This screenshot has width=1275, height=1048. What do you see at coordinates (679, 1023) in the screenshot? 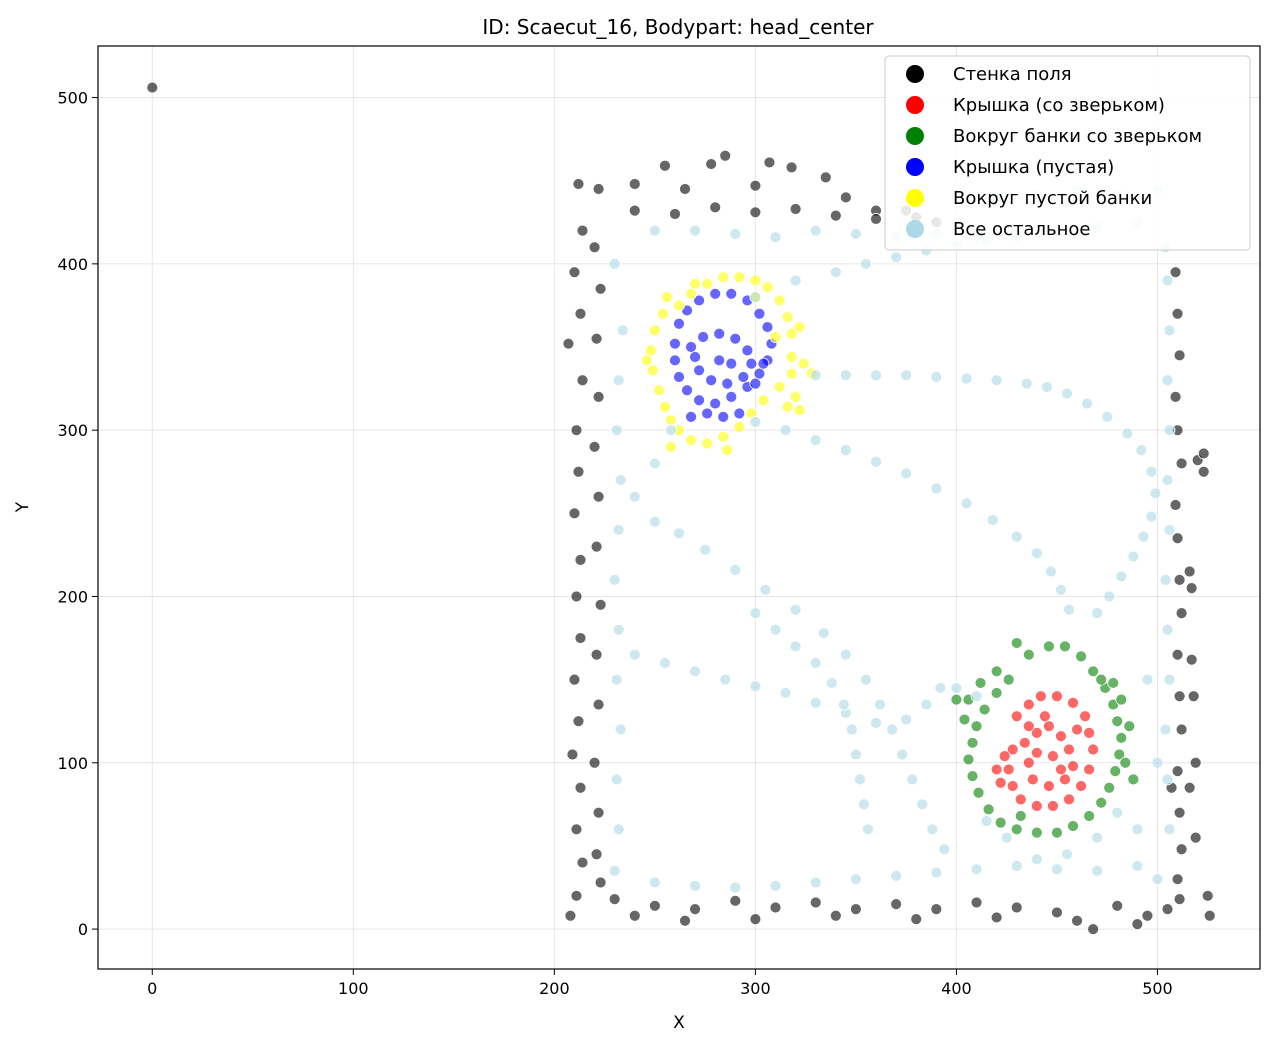
I see `x-axis-label: X` at bounding box center [679, 1023].